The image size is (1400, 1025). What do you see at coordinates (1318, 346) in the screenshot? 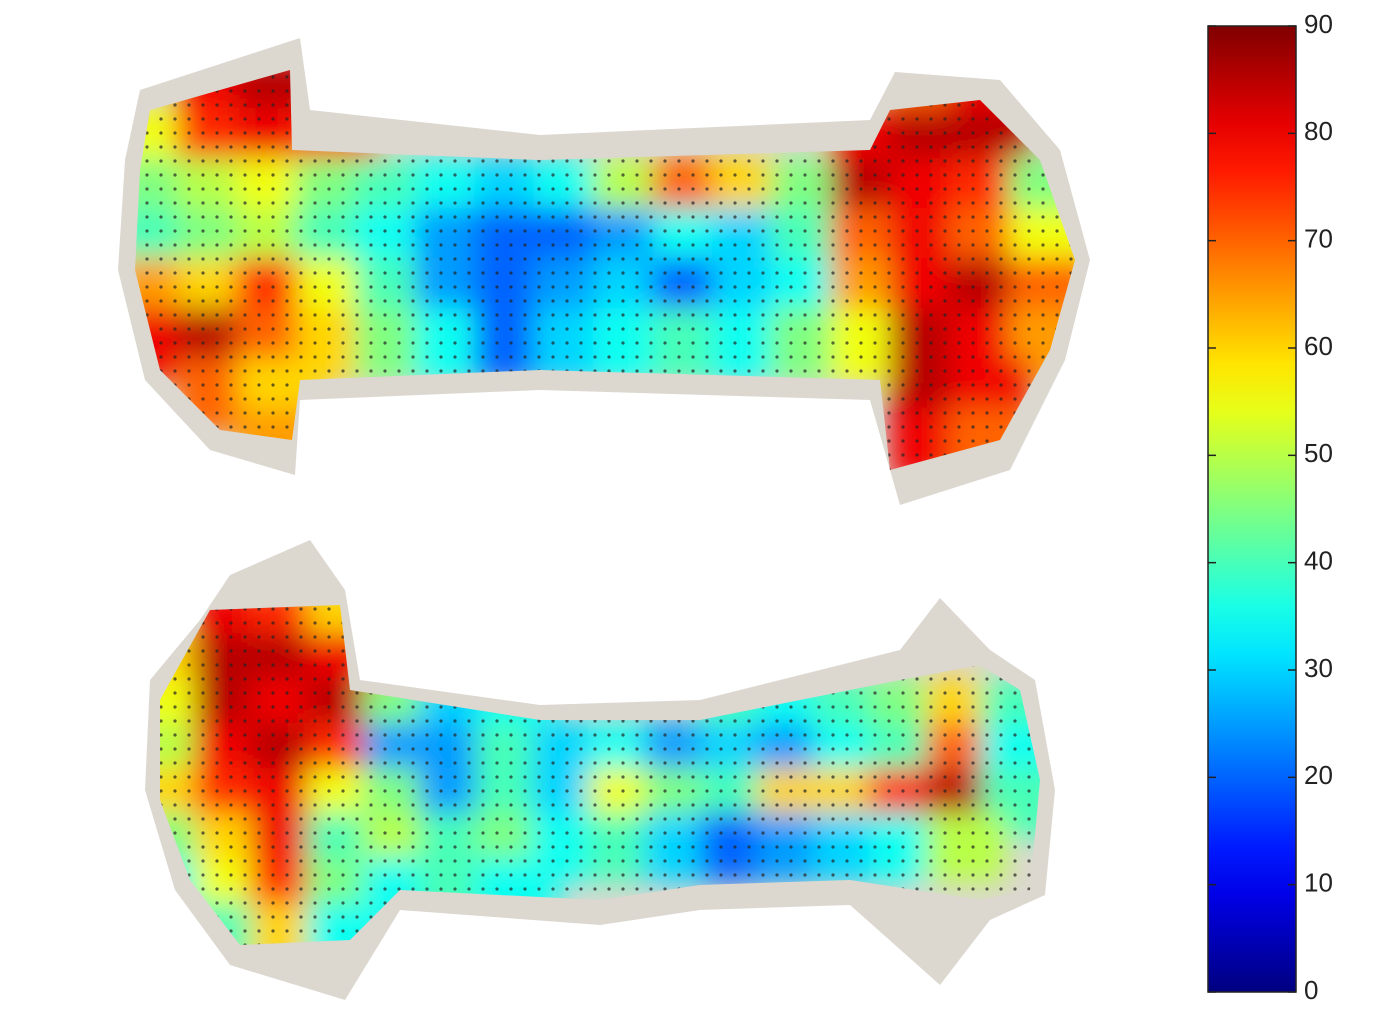
I see `tick-label: 60` at bounding box center [1318, 346].